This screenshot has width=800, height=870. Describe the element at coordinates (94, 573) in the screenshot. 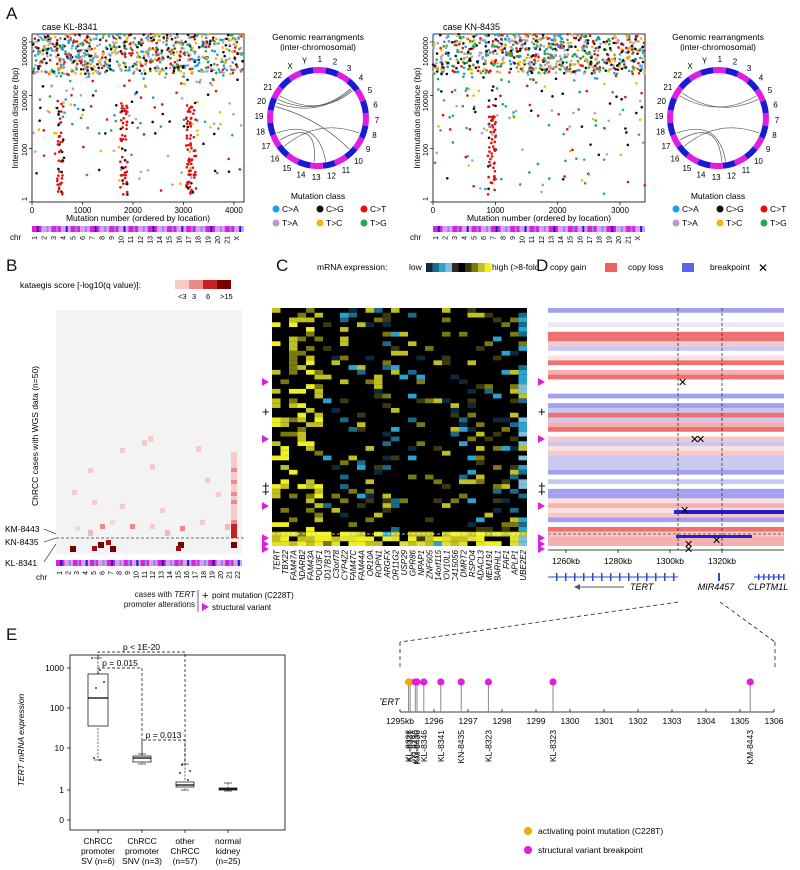

I see `chr-label: 5` at that location.